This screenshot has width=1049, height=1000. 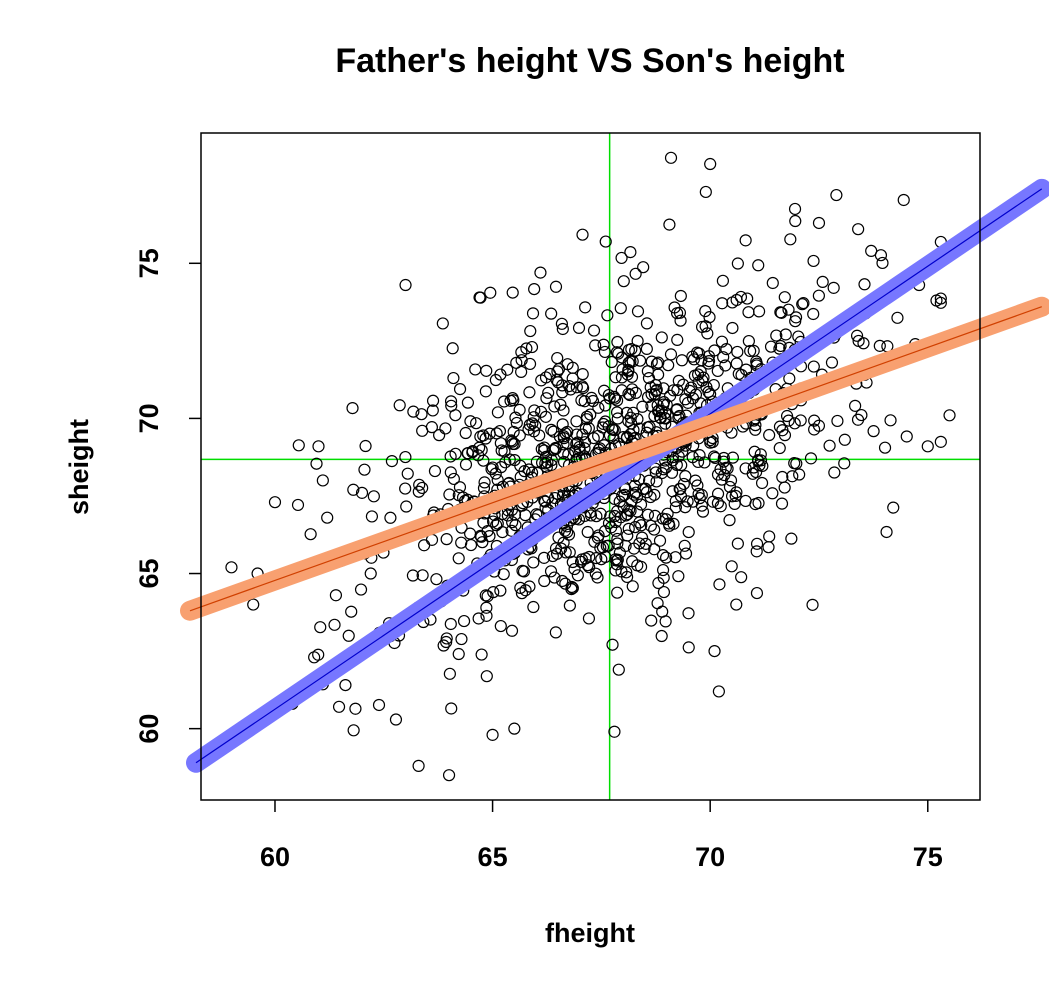 I want to click on x-tick-label: 65, so click(x=493, y=857).